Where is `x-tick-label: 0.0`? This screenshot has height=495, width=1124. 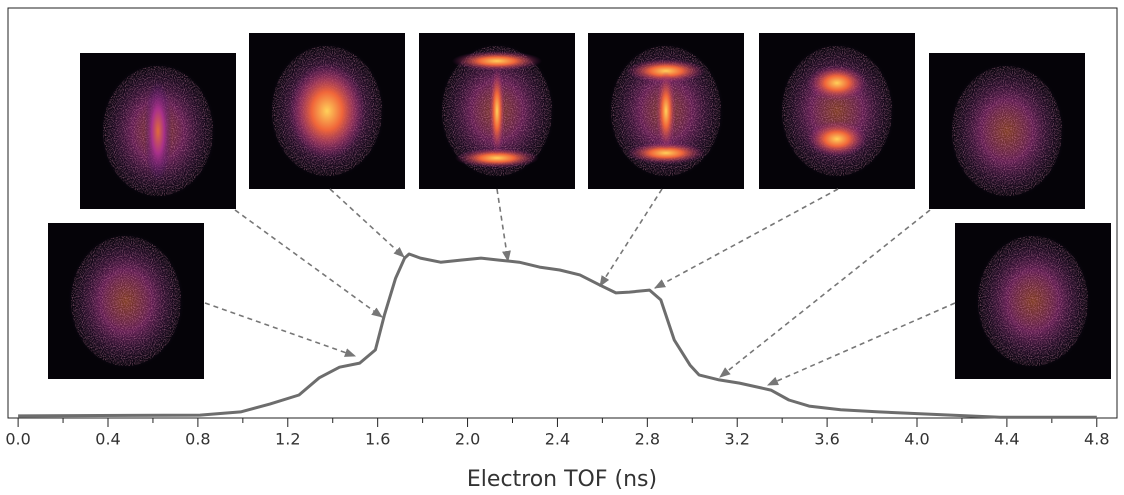
x-tick-label: 0.0 is located at coordinates (17, 439).